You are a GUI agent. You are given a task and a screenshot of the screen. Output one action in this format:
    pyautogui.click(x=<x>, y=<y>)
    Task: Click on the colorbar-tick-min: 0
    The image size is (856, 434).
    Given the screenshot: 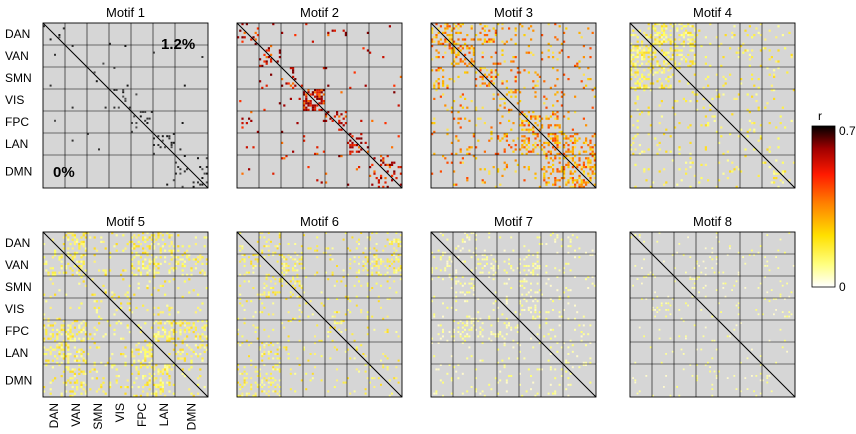 What is the action you would take?
    pyautogui.click(x=842, y=287)
    